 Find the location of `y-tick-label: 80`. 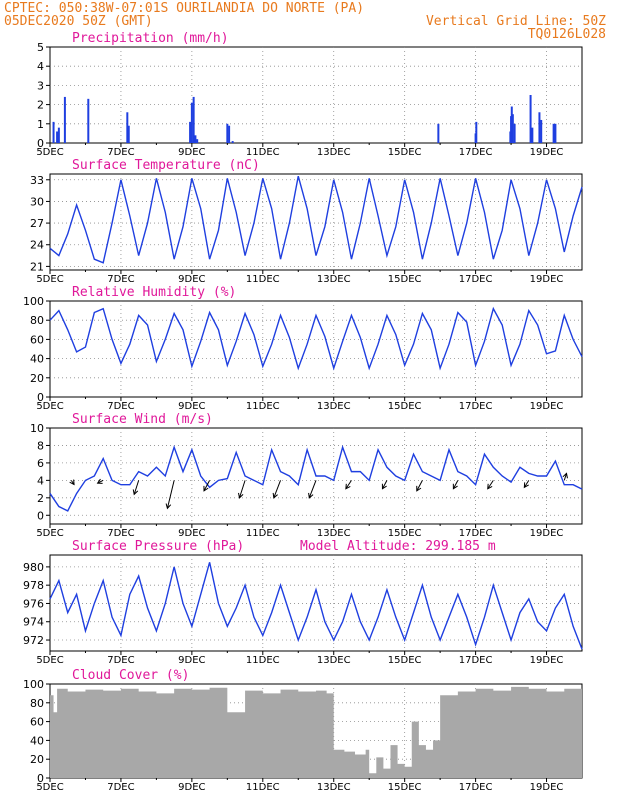

y-tick-label: 80 is located at coordinates (37, 320).